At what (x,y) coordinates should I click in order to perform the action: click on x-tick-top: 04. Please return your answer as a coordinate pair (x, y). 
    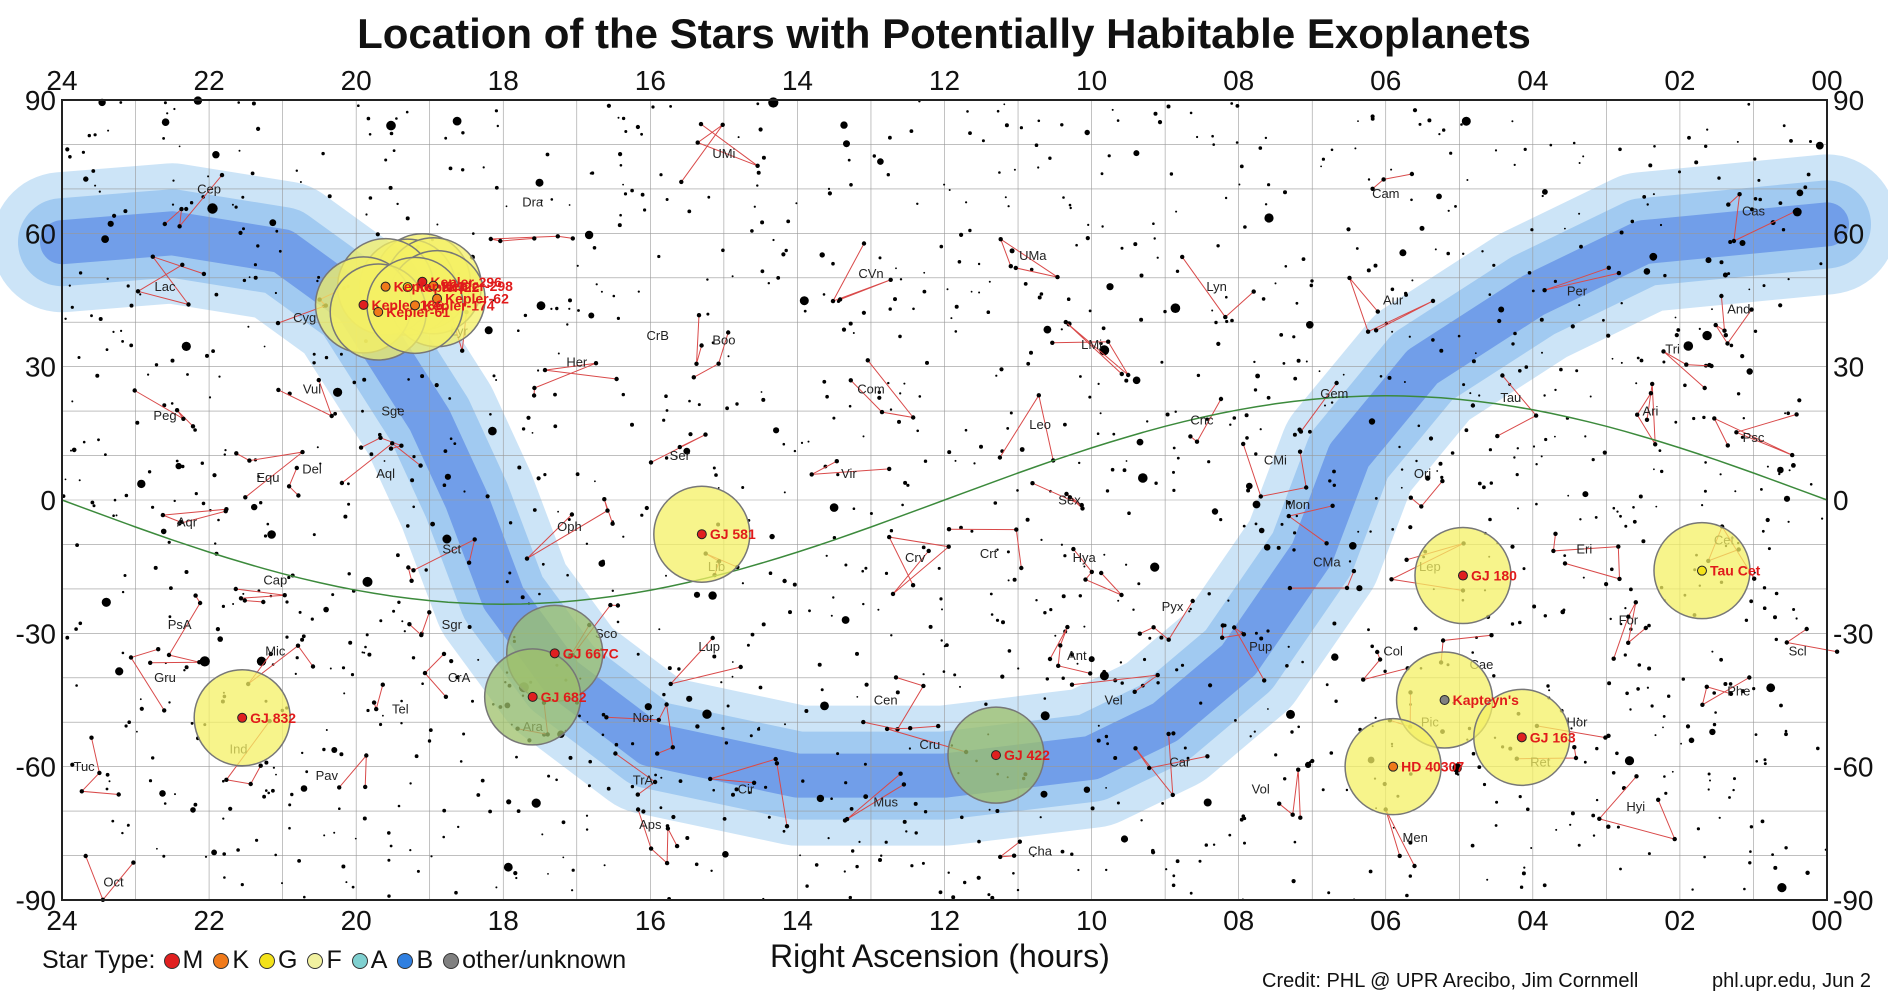
    Looking at the image, I should click on (1532, 80).